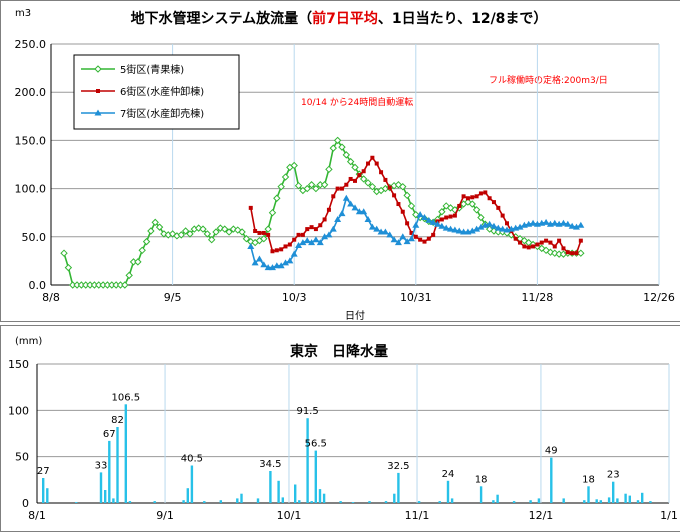 The height and width of the screenshot is (532, 680). What do you see at coordinates (173, 297) in the screenshot?
I see `x-tick-label: 9/5` at bounding box center [173, 297].